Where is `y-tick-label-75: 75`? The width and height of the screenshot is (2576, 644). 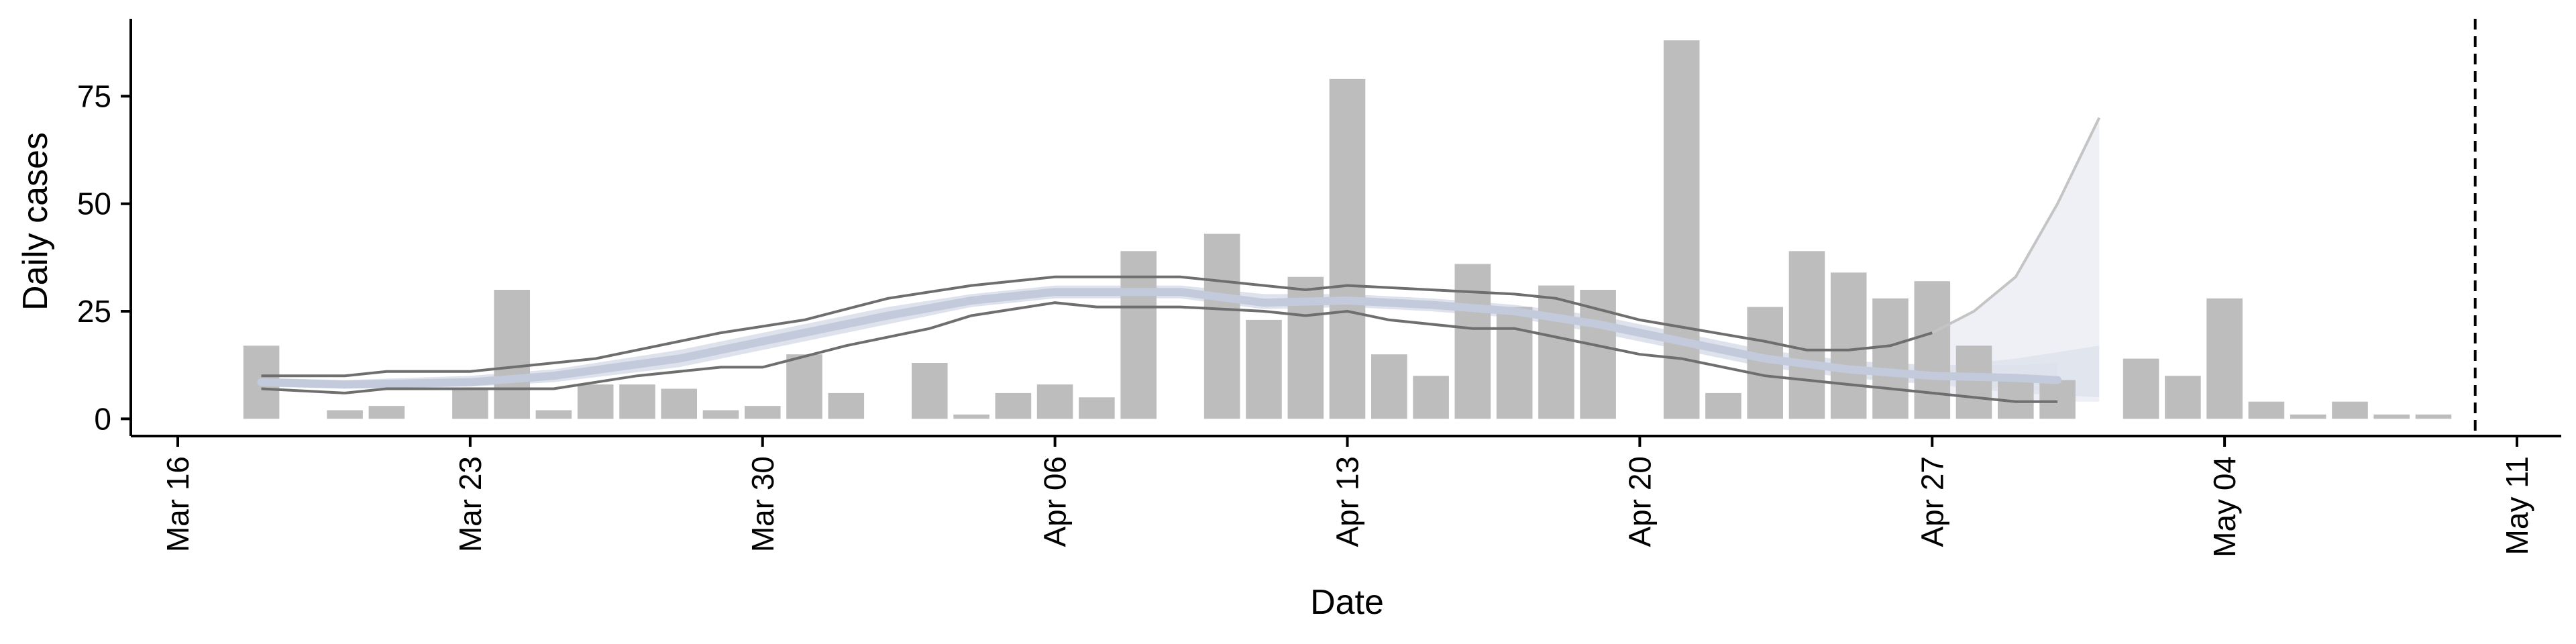 y-tick-label-75: 75 is located at coordinates (94, 95).